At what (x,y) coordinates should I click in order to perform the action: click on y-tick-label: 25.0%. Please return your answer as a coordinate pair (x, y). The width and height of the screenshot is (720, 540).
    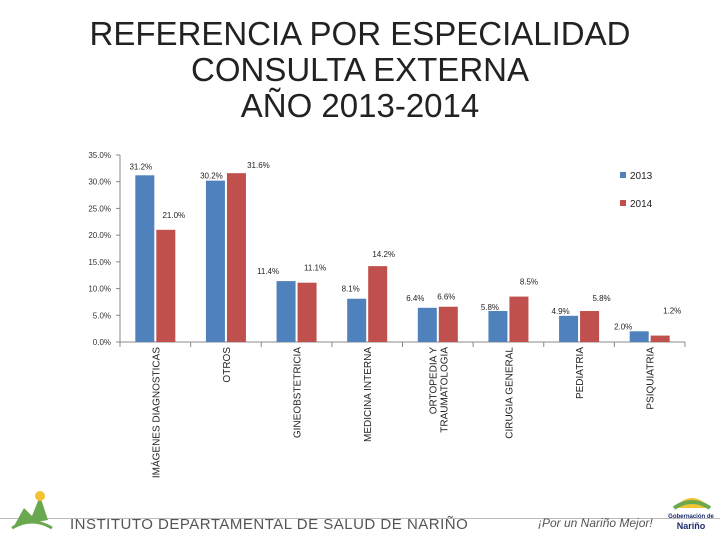
    Looking at the image, I should click on (99, 208).